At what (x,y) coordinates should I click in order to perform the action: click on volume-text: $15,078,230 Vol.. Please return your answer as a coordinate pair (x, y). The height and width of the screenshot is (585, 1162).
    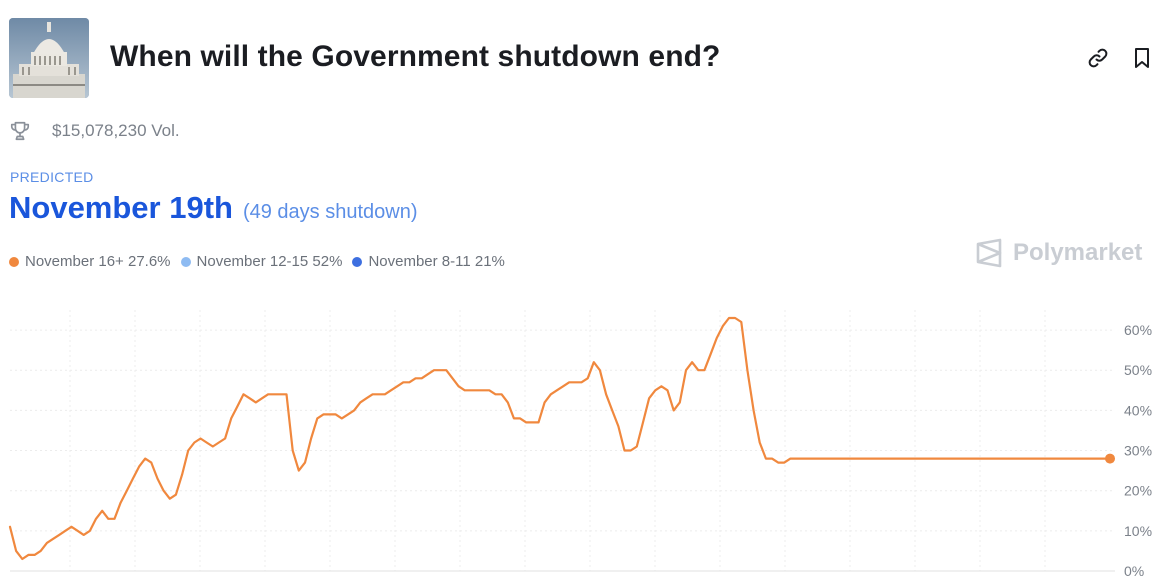
    Looking at the image, I should click on (116, 130).